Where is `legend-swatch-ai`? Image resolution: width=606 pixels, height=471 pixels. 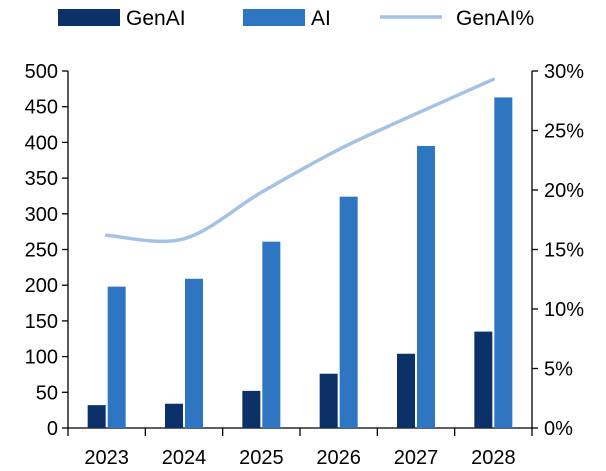
legend-swatch-ai is located at coordinates (274, 17).